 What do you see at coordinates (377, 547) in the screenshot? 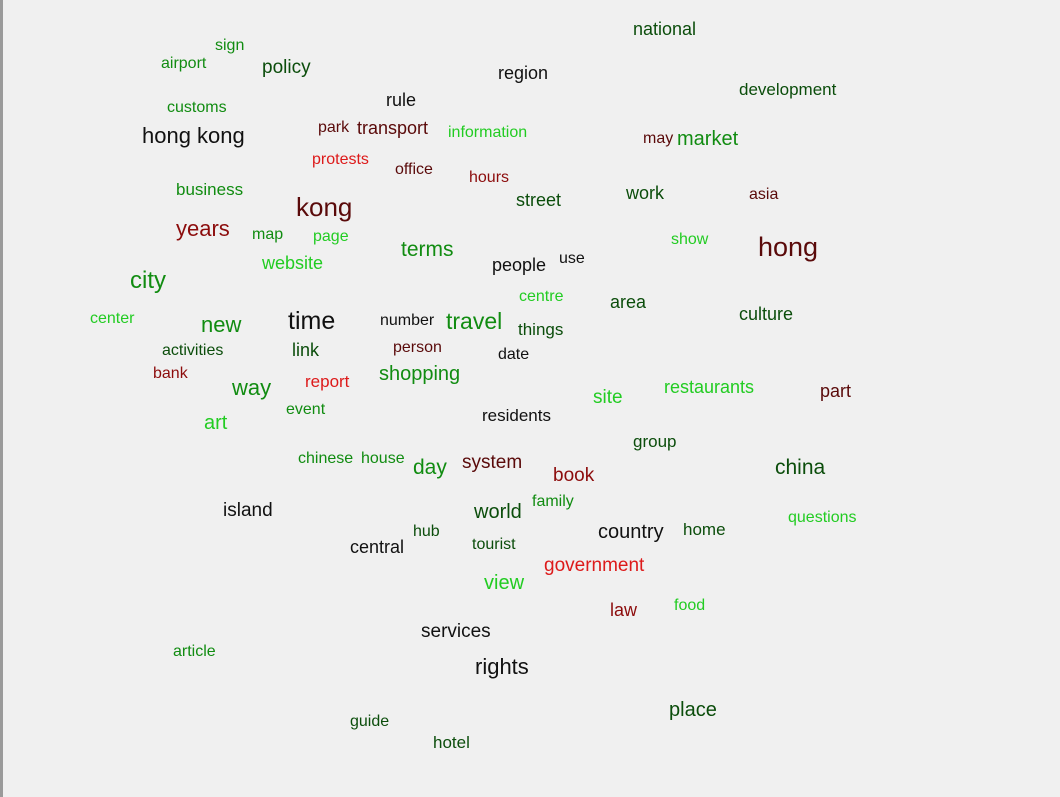
I see `word-central: central` at bounding box center [377, 547].